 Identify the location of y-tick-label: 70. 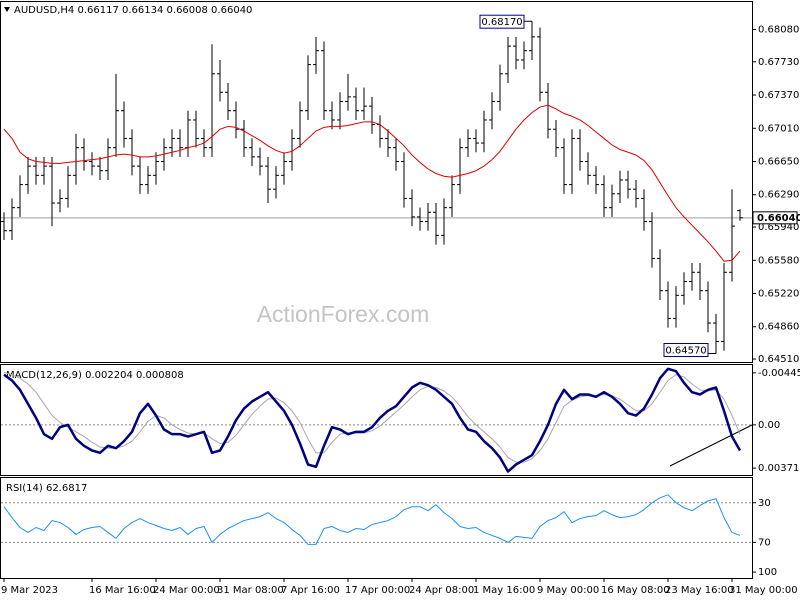
(764, 542).